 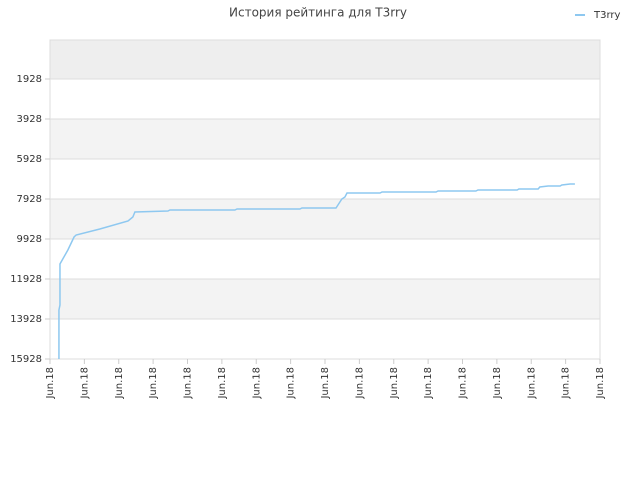 I want to click on chart-title: История рейтинга для T3rry, so click(x=318, y=13).